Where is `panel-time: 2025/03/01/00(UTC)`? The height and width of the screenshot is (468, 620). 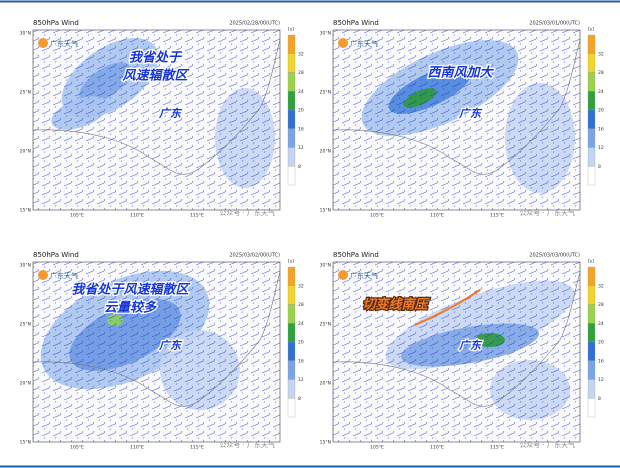
panel-time: 2025/03/01/00(UTC) is located at coordinates (554, 24).